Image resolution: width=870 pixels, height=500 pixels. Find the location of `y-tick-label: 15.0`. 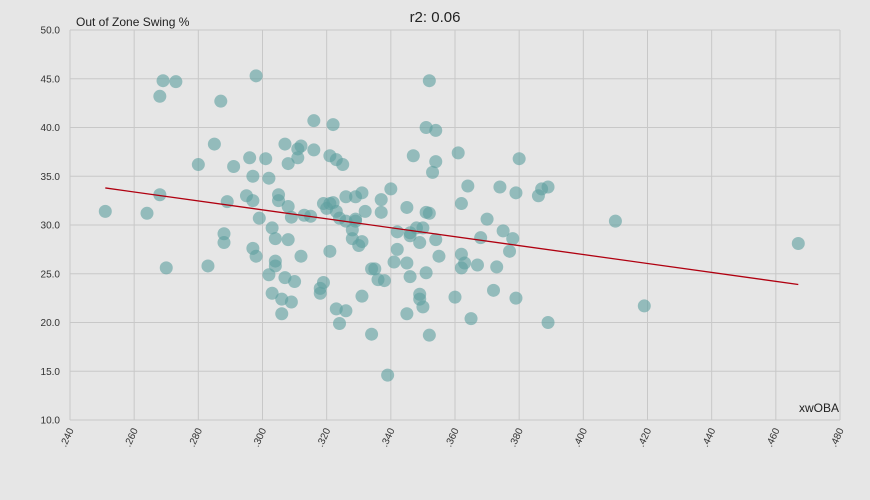

y-tick-label: 15.0 is located at coordinates (51, 372).